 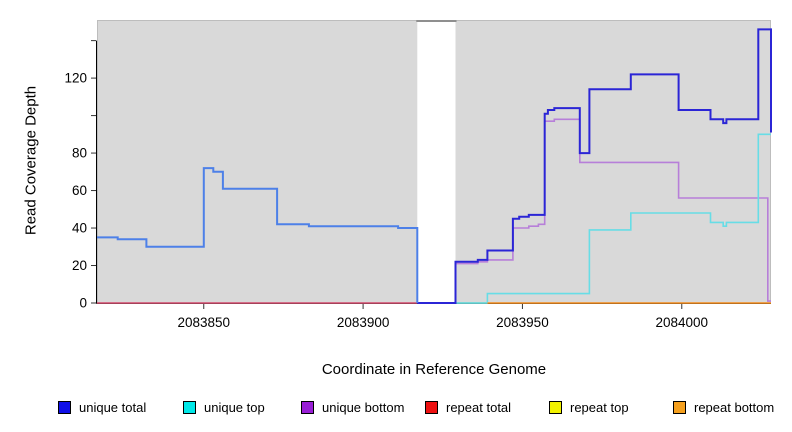 I want to click on x-tick-label: 2084000, so click(x=681, y=322).